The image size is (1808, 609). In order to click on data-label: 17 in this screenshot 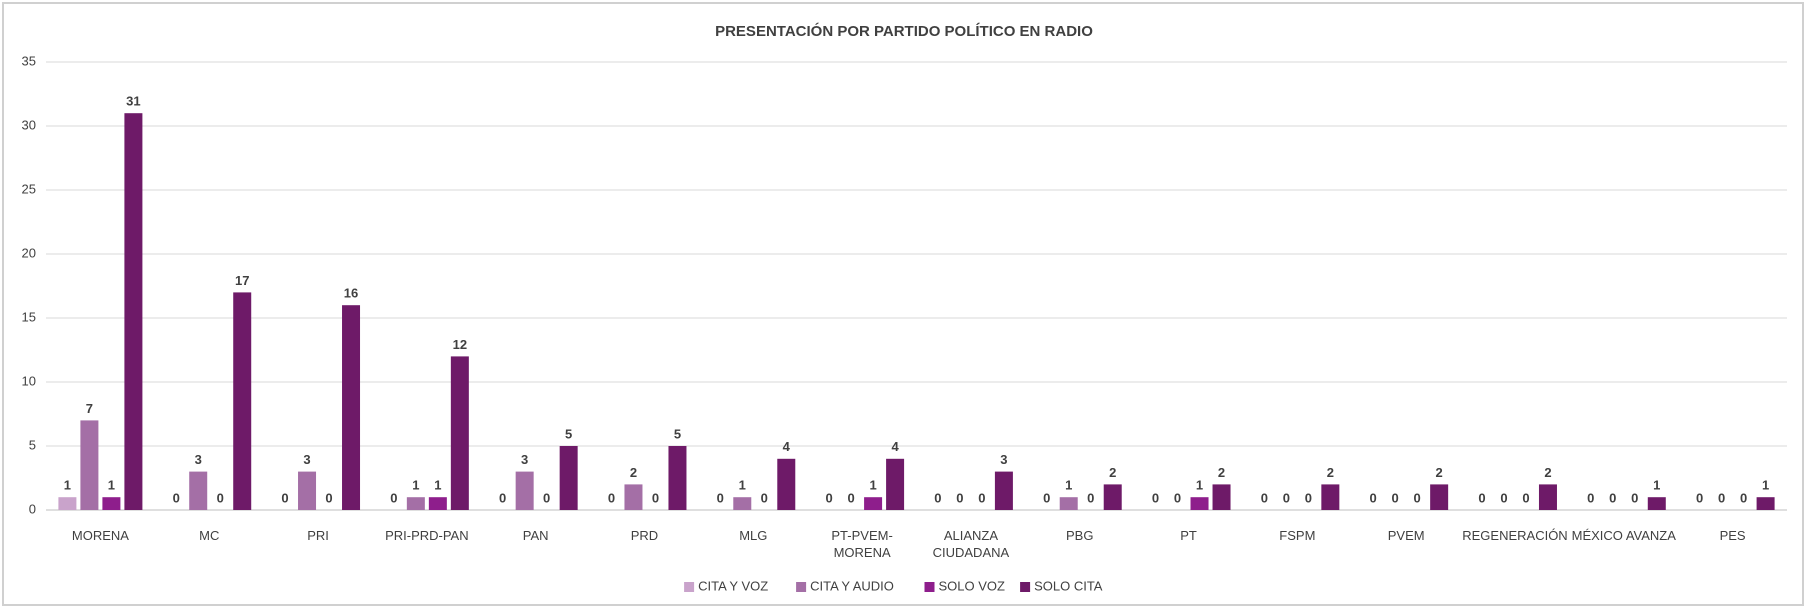, I will do `click(242, 280)`.